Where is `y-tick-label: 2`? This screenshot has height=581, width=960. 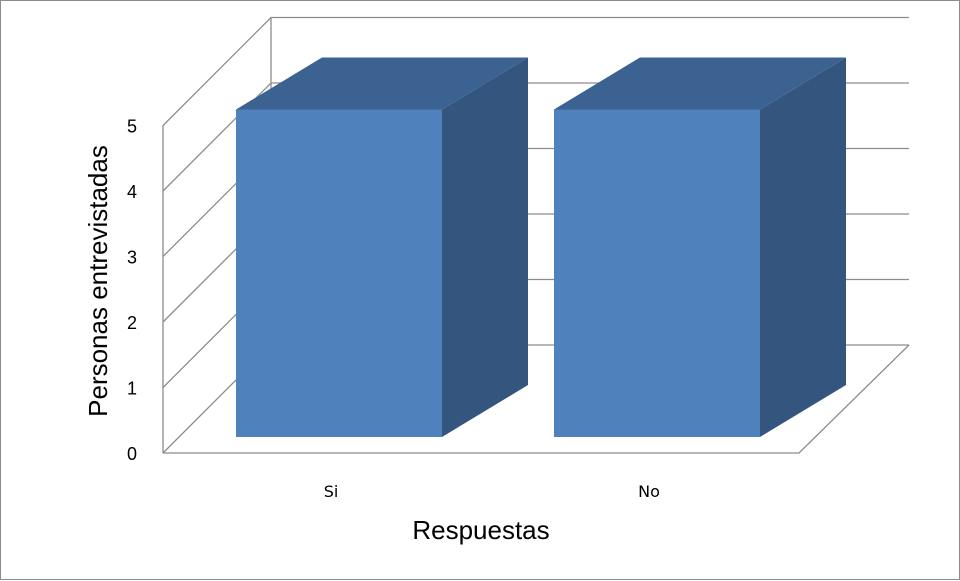
y-tick-label: 2 is located at coordinates (132, 323).